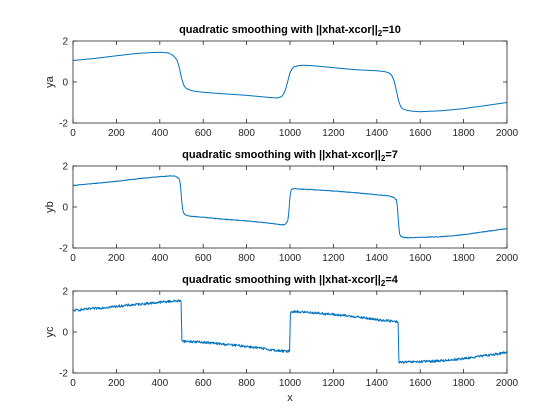 The height and width of the screenshot is (420, 560). What do you see at coordinates (391, 155) in the screenshot?
I see `chart-title-suffix: =7` at bounding box center [391, 155].